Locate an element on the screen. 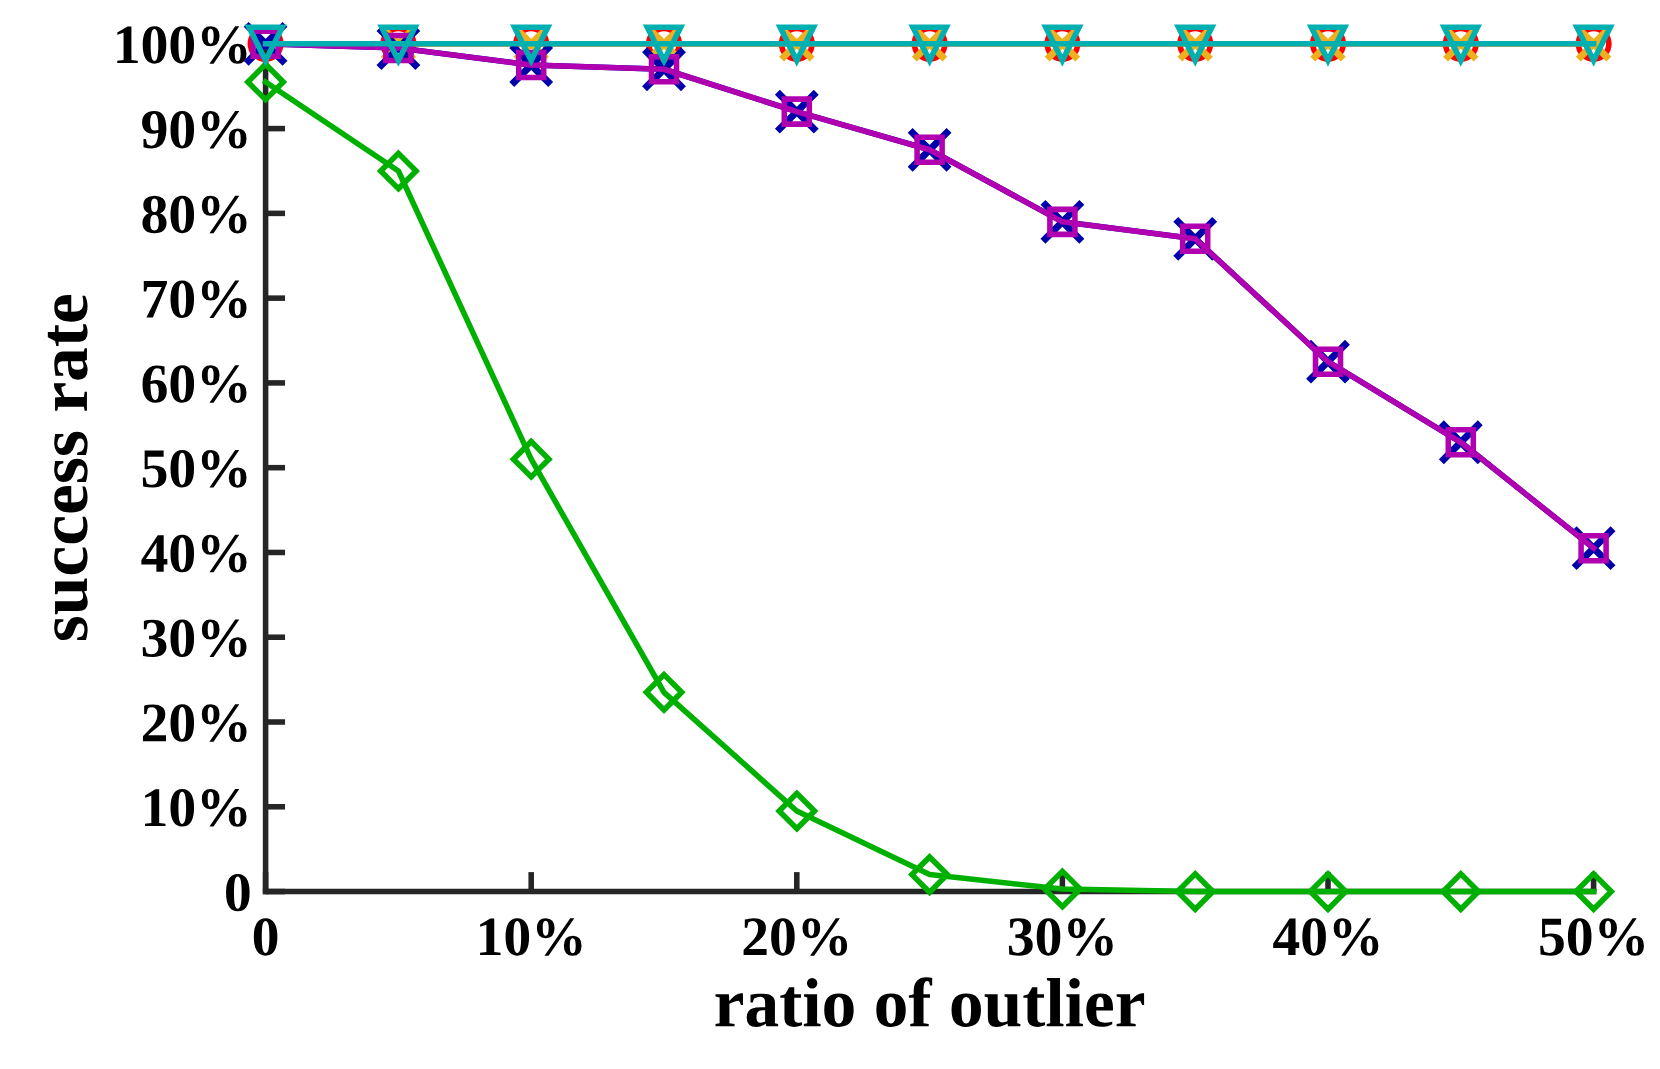  x-tick-label: 0 is located at coordinates (265, 937).